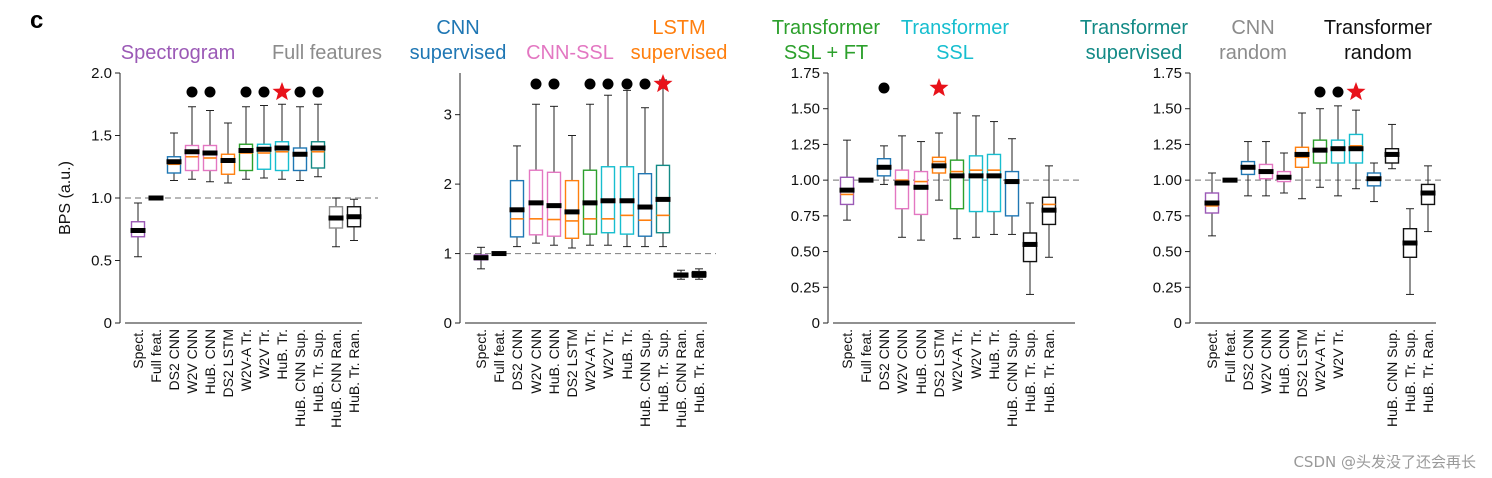 Image resolution: width=1492 pixels, height=478 pixels. What do you see at coordinates (826, 53) in the screenshot?
I see `legend-transformer-ssl-ft-line-2: SSL + FT` at bounding box center [826, 53].